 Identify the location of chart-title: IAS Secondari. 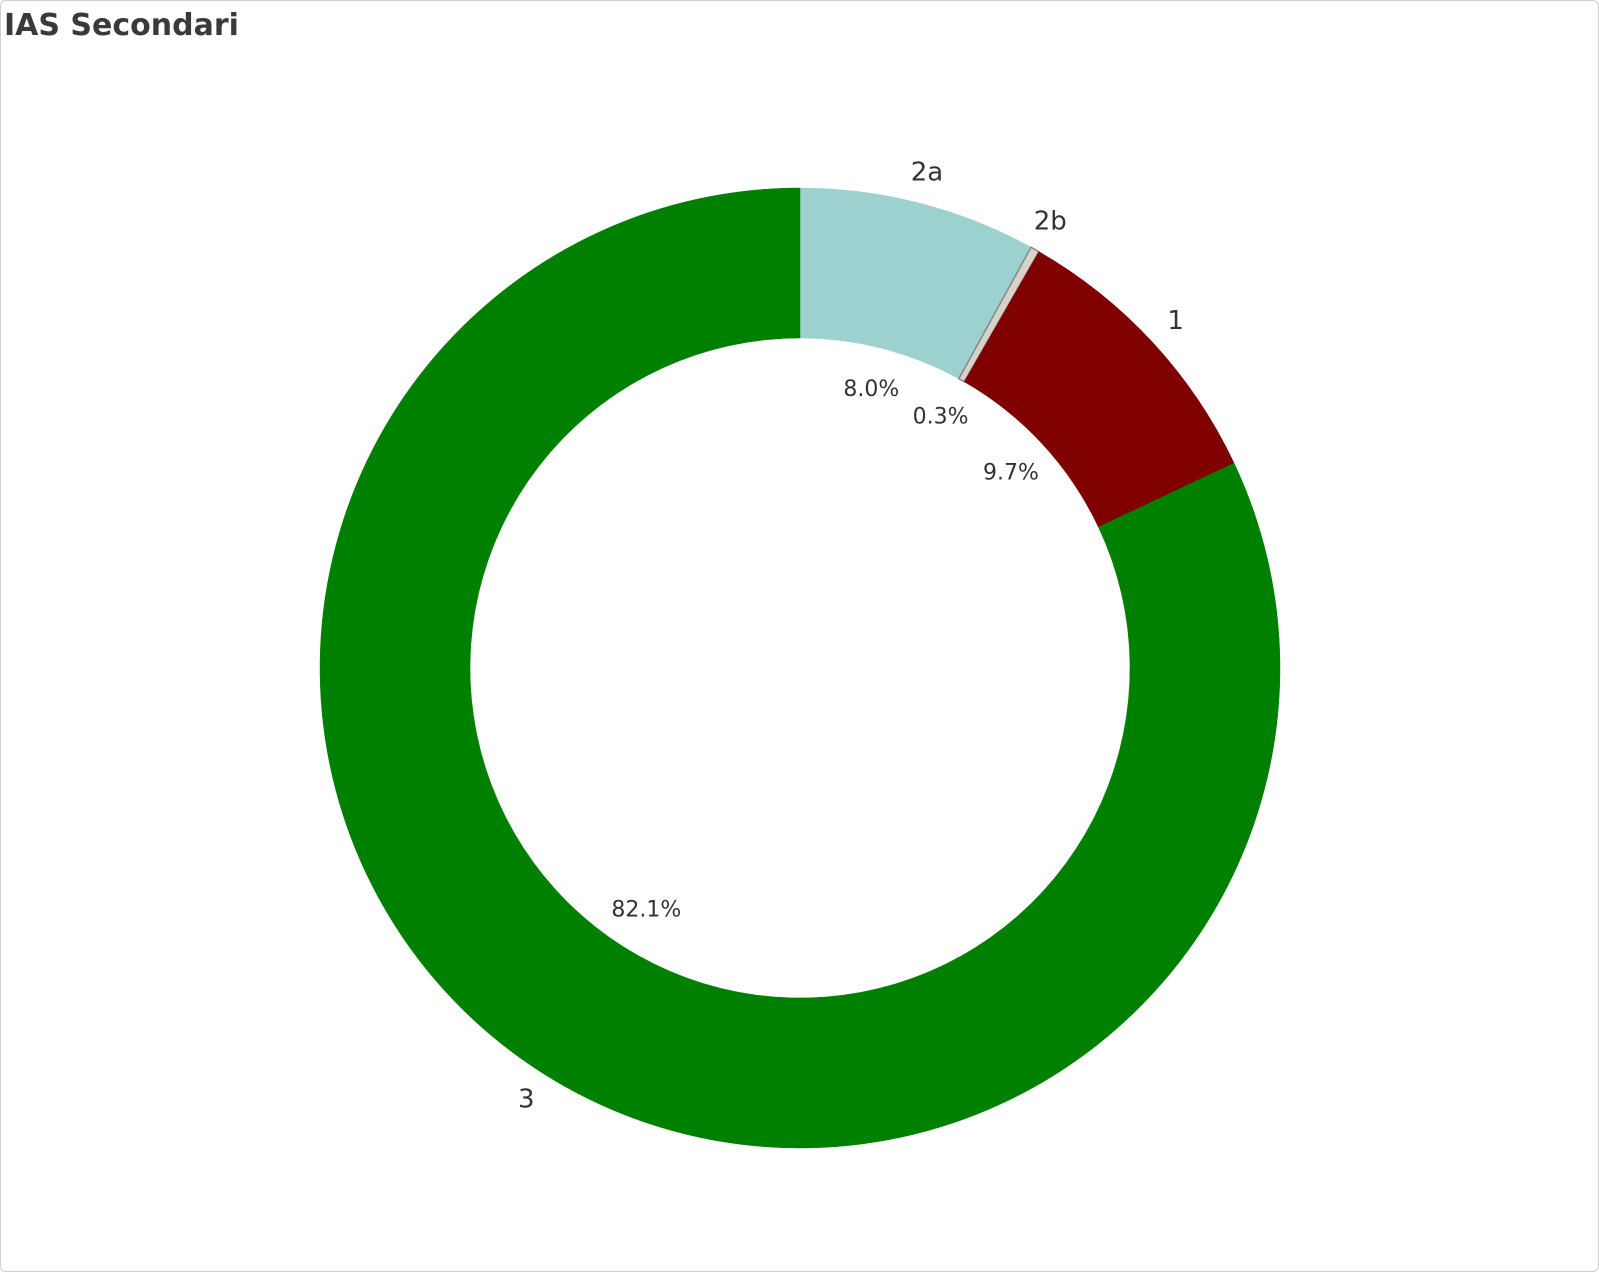
(121, 25).